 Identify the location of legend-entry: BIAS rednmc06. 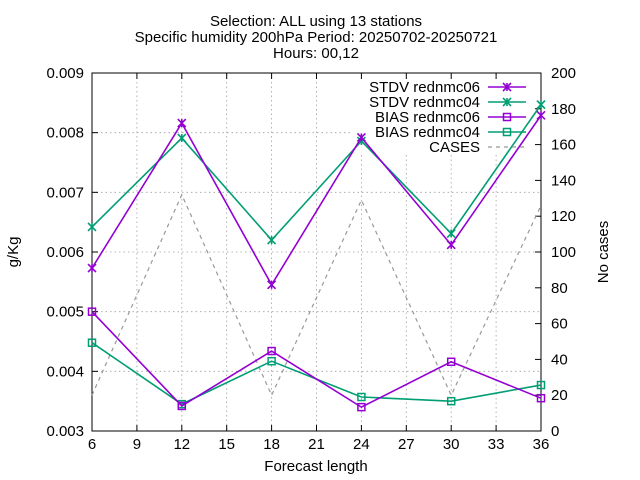
(450, 117).